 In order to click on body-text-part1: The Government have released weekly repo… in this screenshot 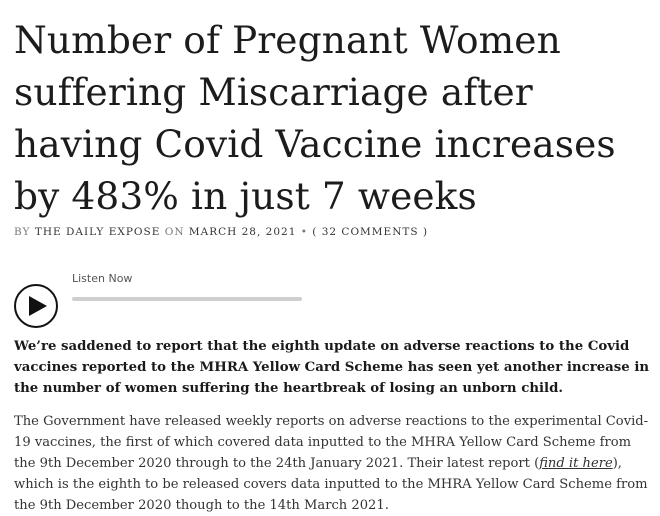, I will do `click(331, 442)`.